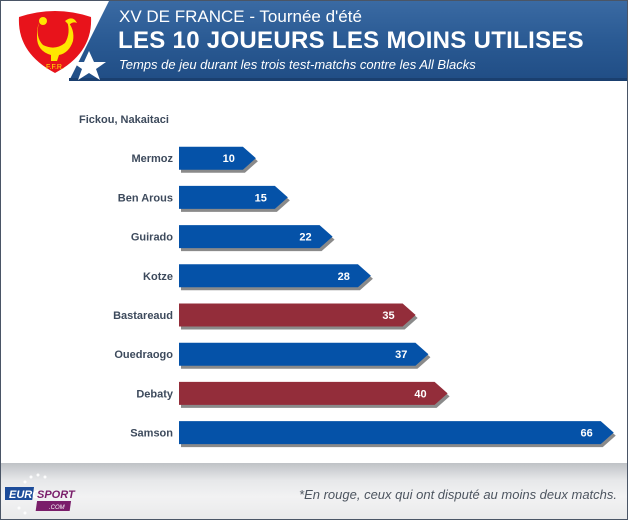  What do you see at coordinates (229, 159) in the screenshot?
I see `value-label: 10` at bounding box center [229, 159].